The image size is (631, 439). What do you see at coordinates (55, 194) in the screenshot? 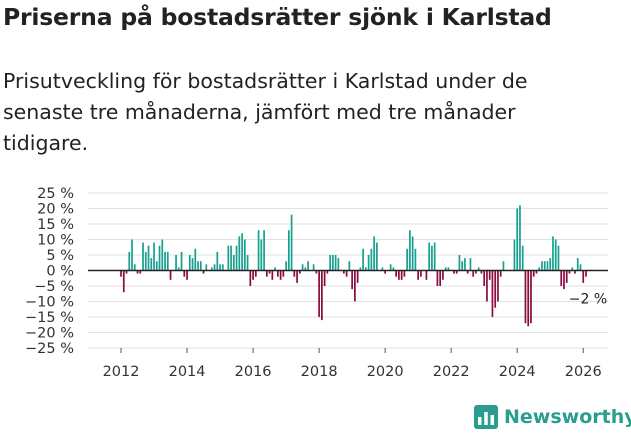
I see `y-tick-label: 25 %` at bounding box center [55, 194].